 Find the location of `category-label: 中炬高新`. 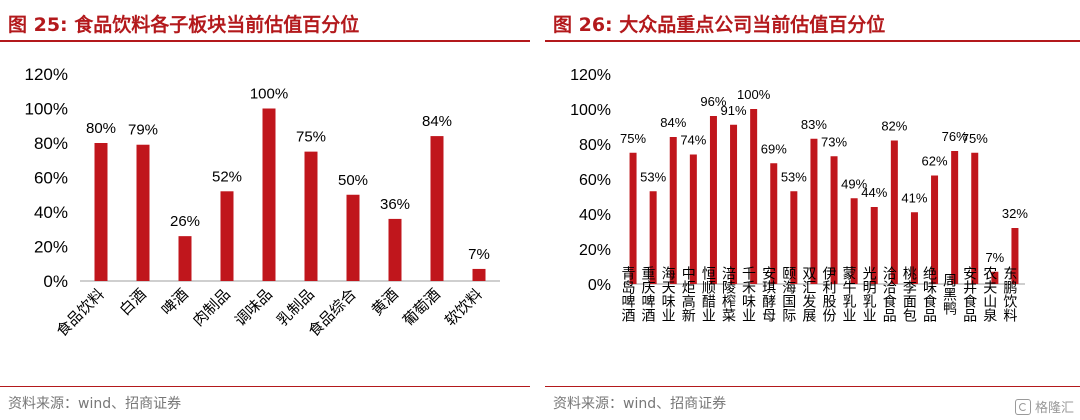

category-label: 中炬高新 is located at coordinates (688, 294).